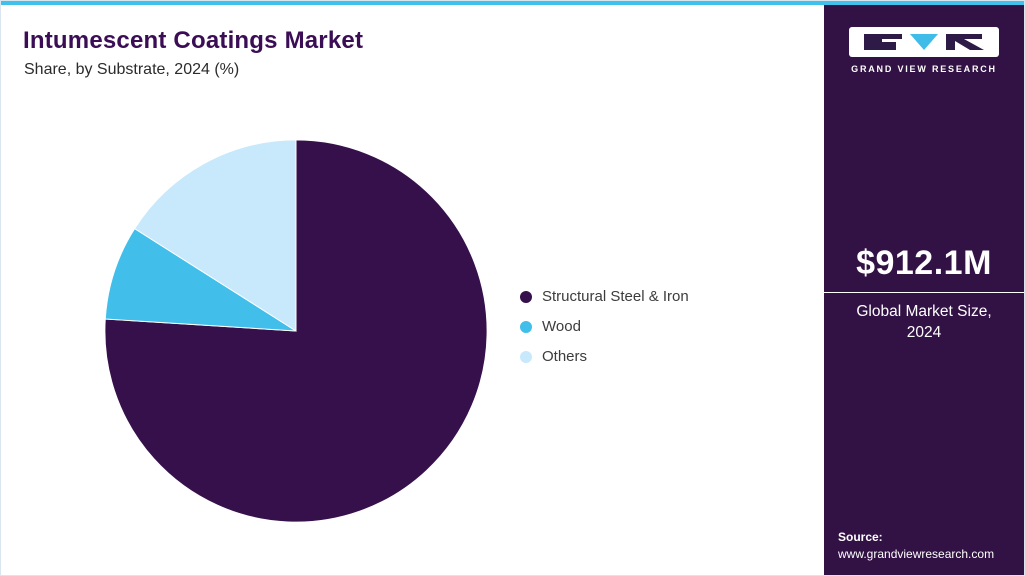 This screenshot has width=1025, height=576. I want to click on pie-slice-others, so click(215, 235).